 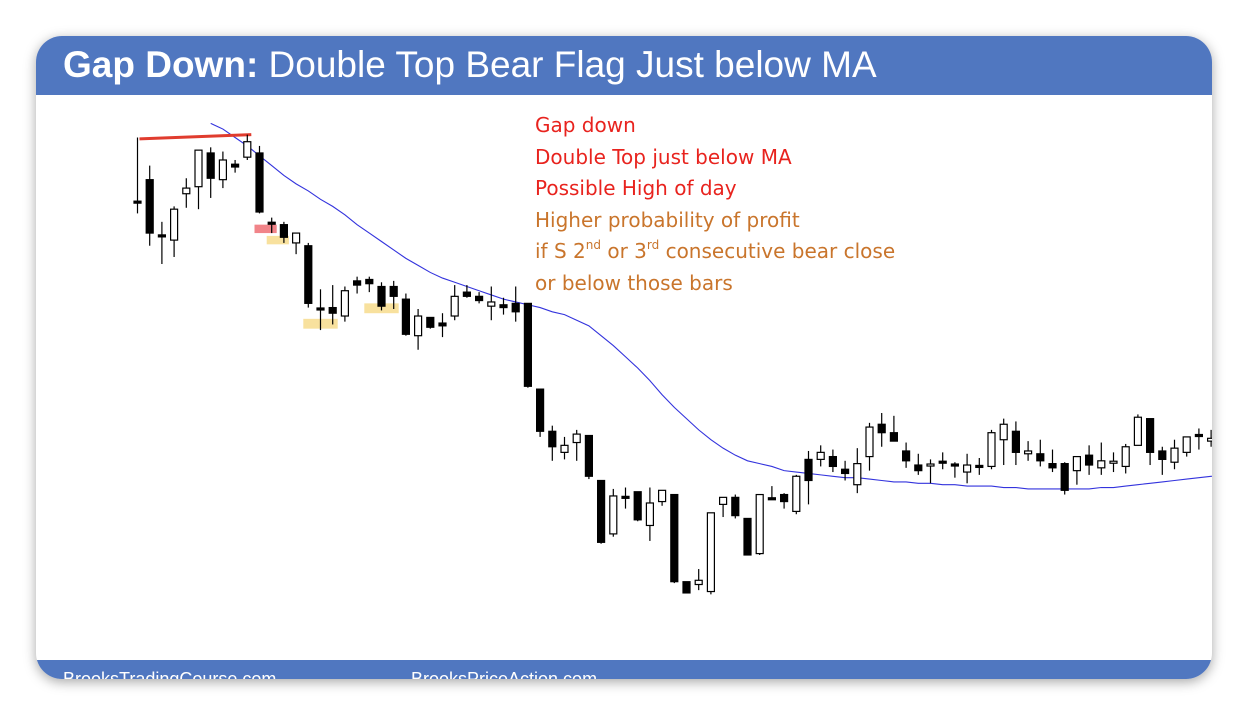 What do you see at coordinates (715, 252) in the screenshot?
I see `annotation-consecutive-bear: if S 2nd or 3rd consecutive bear close` at bounding box center [715, 252].